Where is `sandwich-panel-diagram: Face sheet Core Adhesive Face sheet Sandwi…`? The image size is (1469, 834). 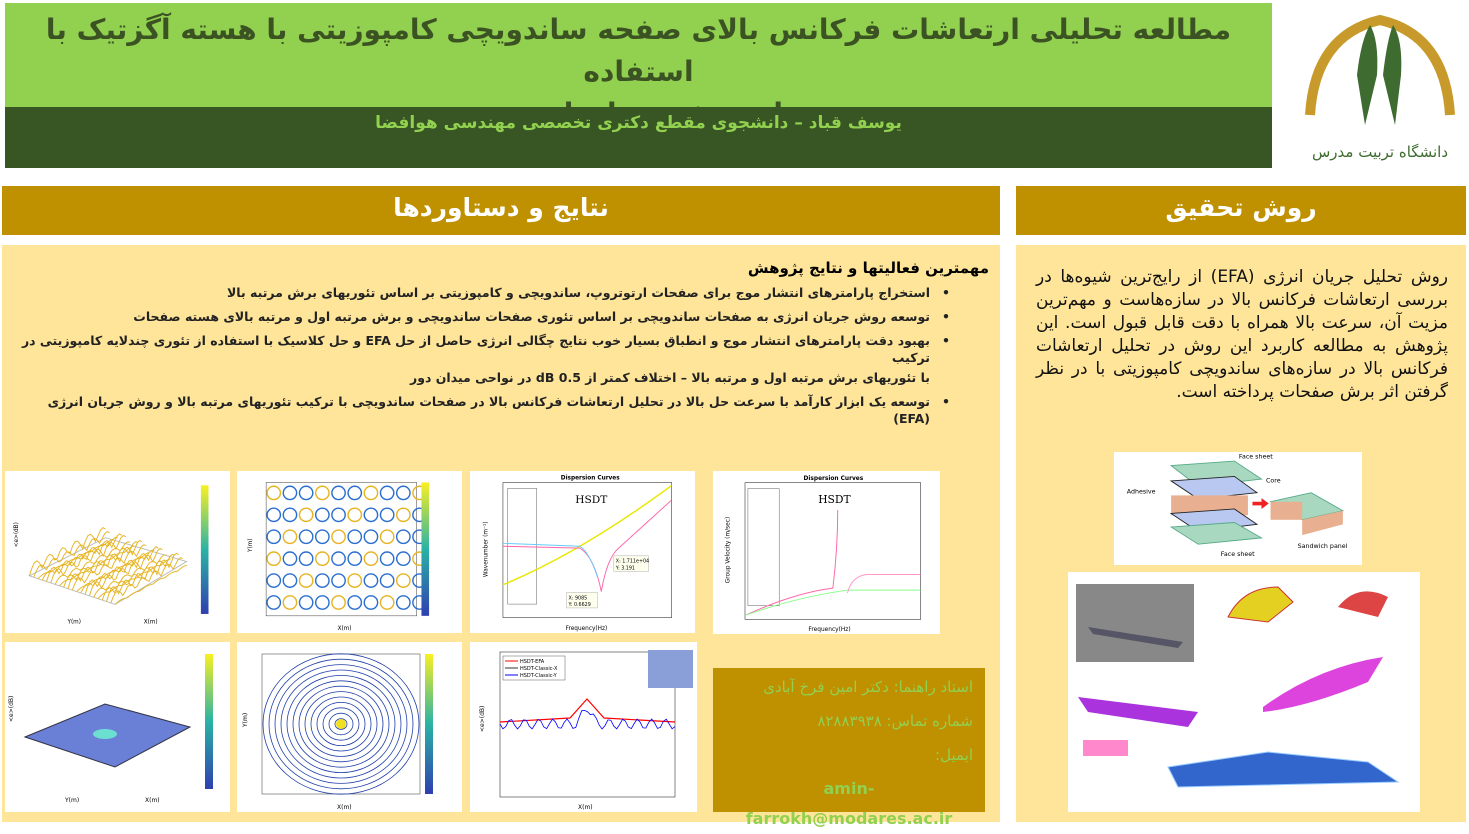
sandwich-panel-diagram: Face sheet Core Adhesive Face sheet Sandwi… is located at coordinates (1238, 508).